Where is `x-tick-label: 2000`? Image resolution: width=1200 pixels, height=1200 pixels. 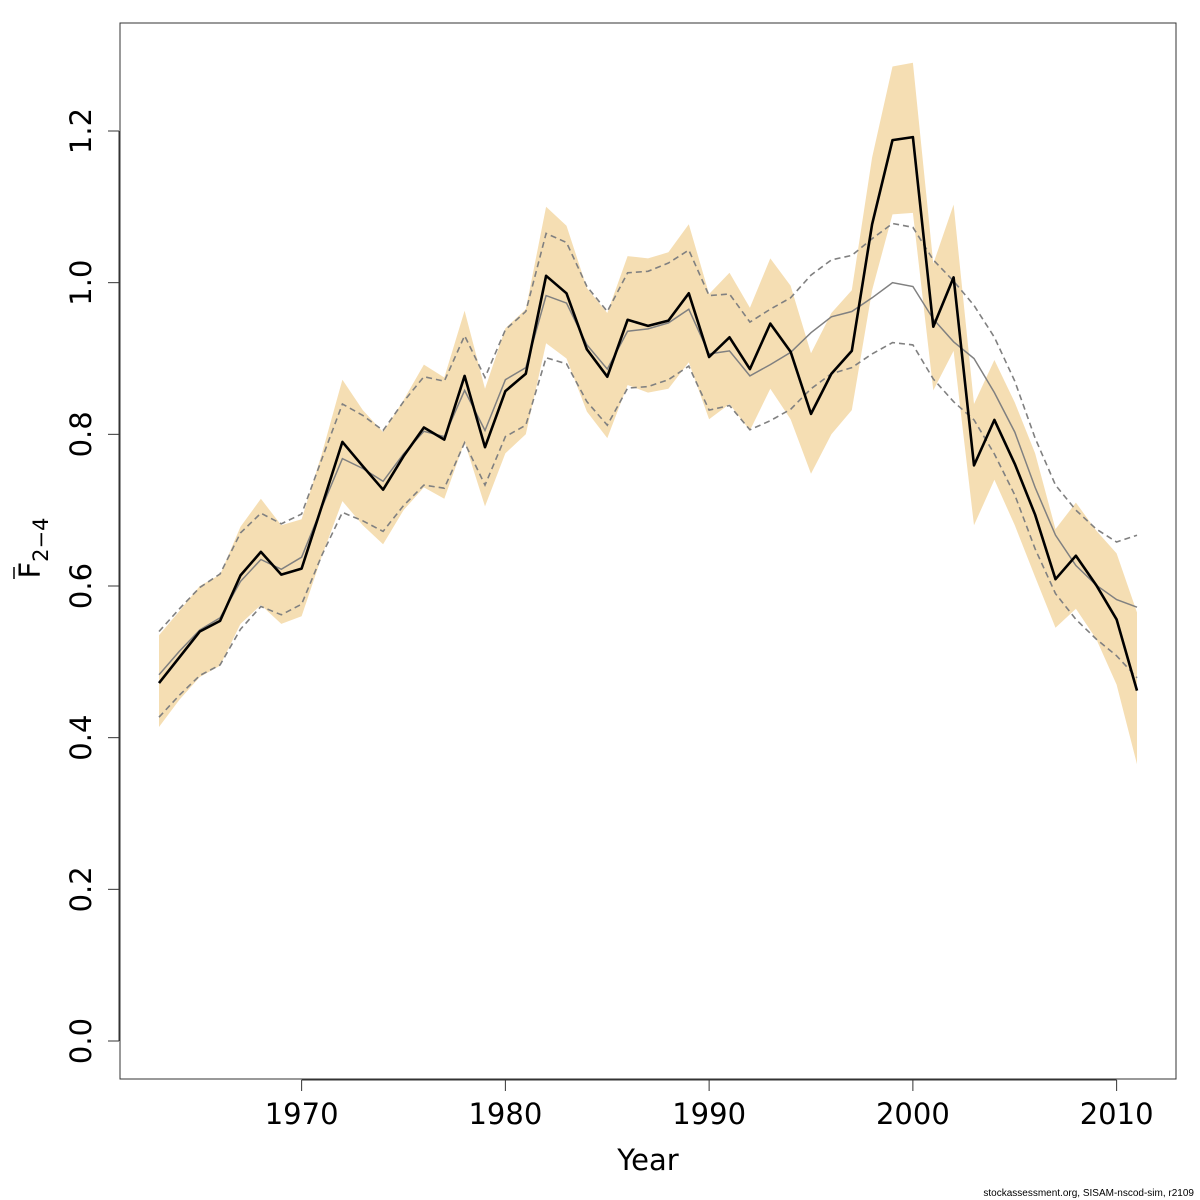 x-tick-label: 2000 is located at coordinates (913, 1114).